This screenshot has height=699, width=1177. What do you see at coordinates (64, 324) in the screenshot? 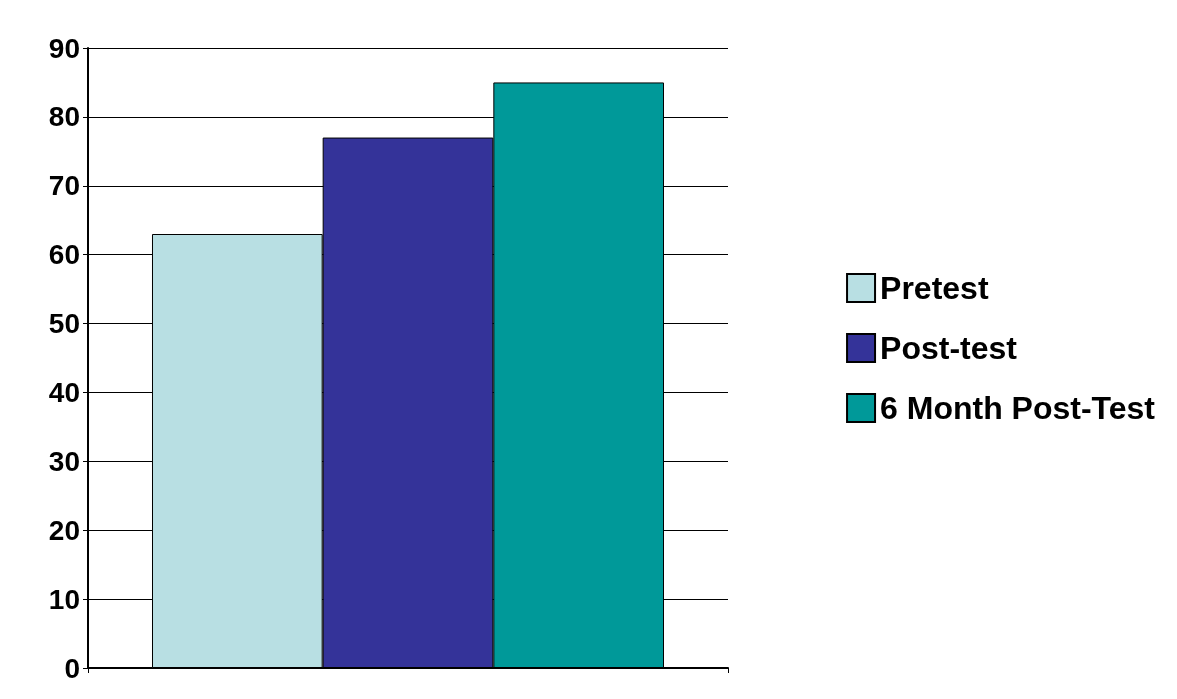
I see `y-tick-label: 50` at bounding box center [64, 324].